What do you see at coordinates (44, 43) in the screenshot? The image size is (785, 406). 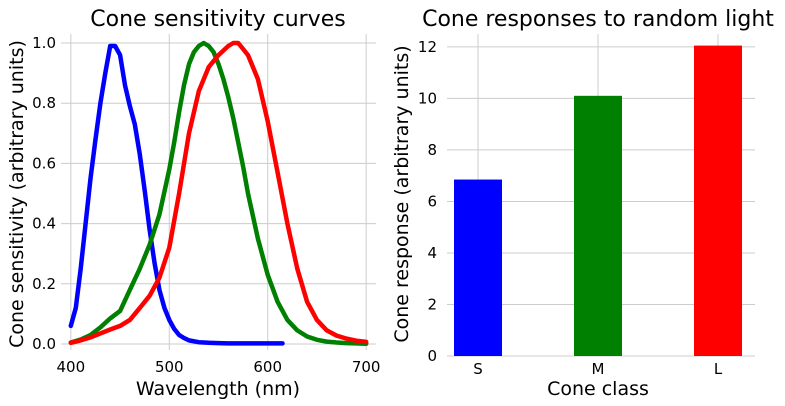 I see `y-tick-label: 1.0` at bounding box center [44, 43].